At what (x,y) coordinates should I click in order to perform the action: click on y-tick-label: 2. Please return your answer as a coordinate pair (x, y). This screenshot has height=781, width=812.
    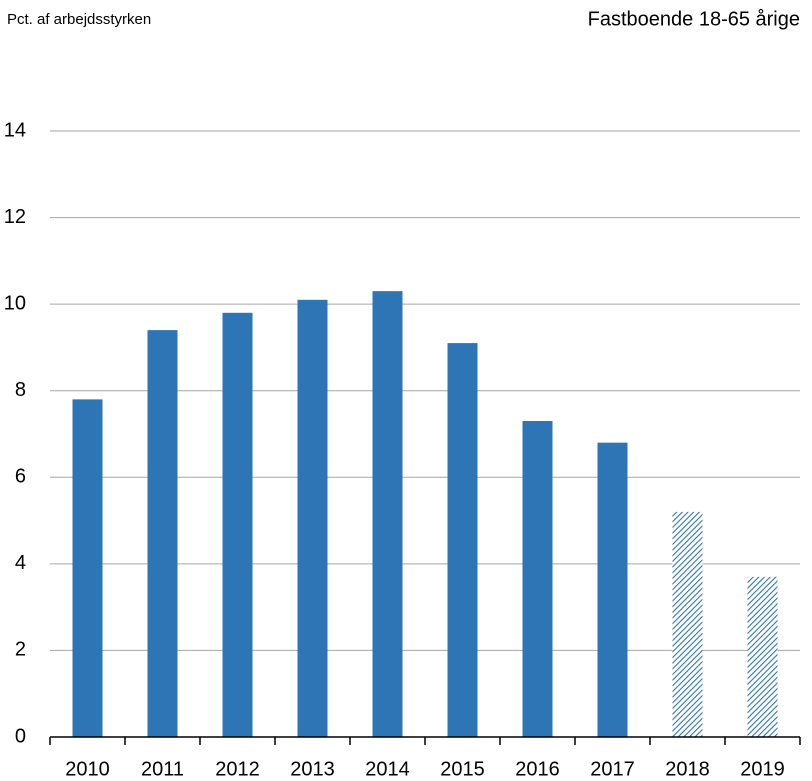
    Looking at the image, I should click on (20, 650).